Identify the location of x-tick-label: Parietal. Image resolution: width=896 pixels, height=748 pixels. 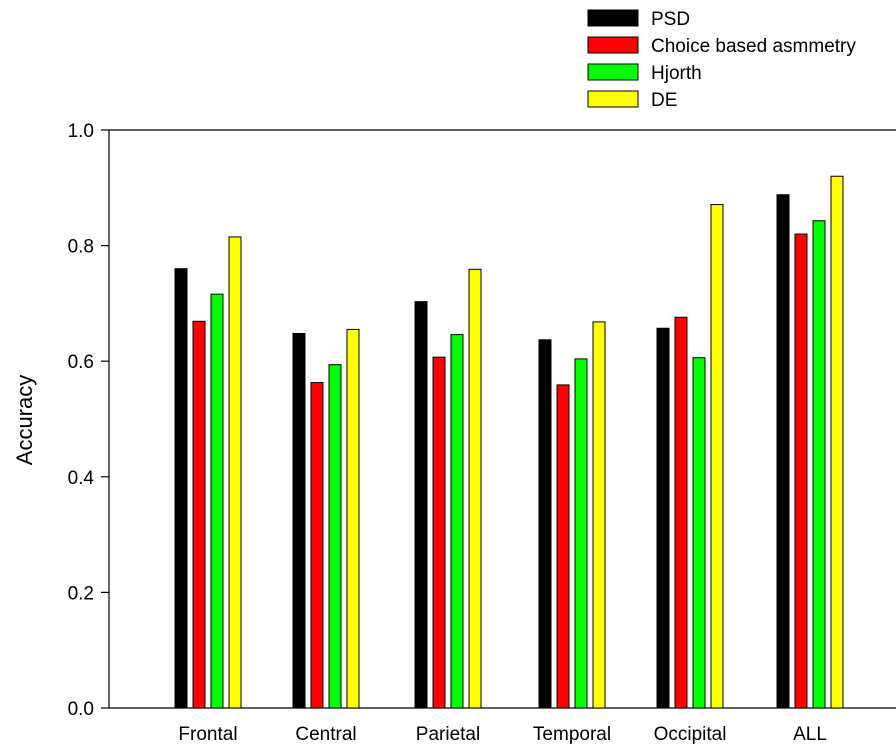
(448, 734).